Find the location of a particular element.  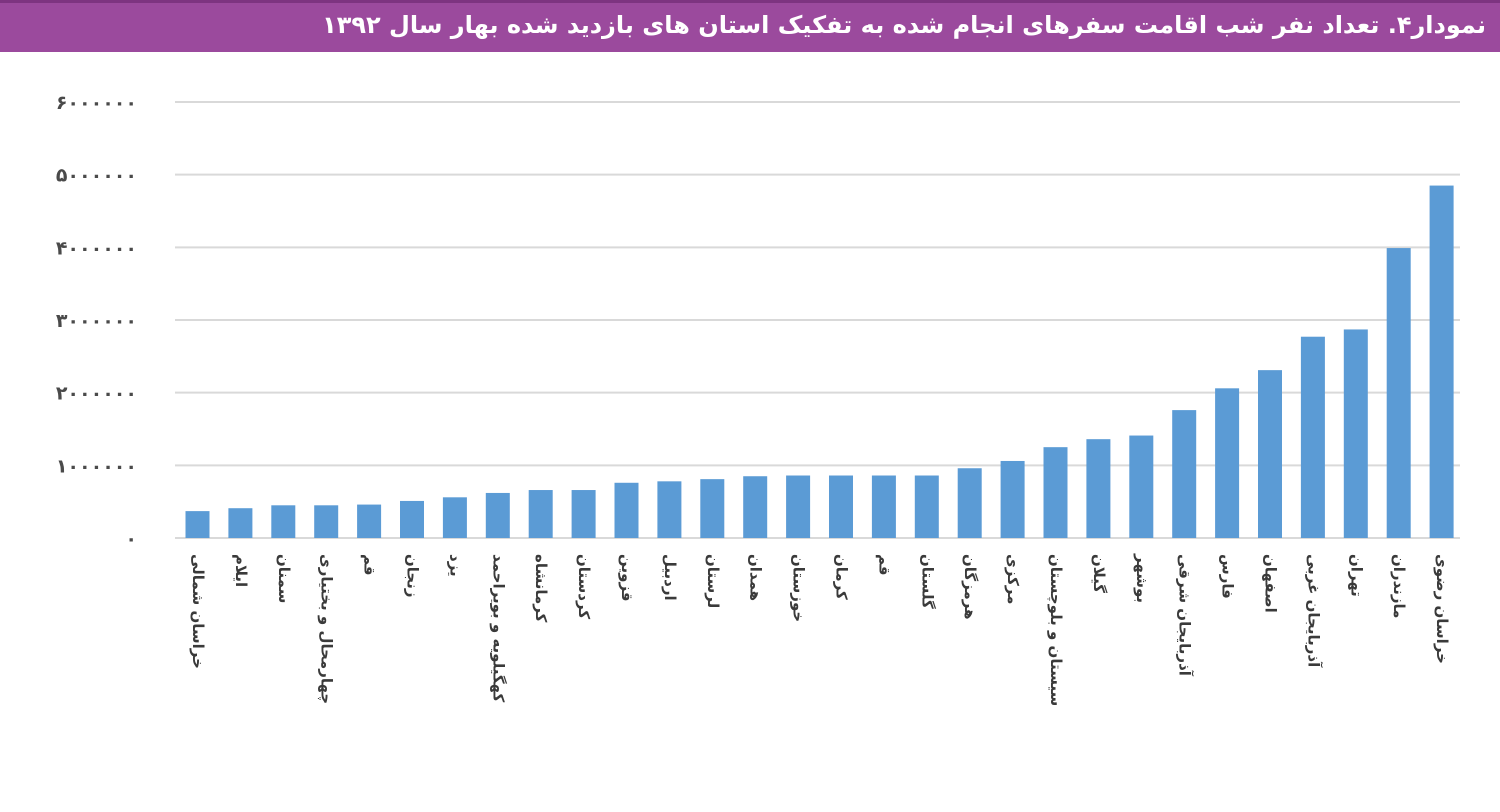

x-tick-label: بوشهر is located at coordinates (1142, 578).